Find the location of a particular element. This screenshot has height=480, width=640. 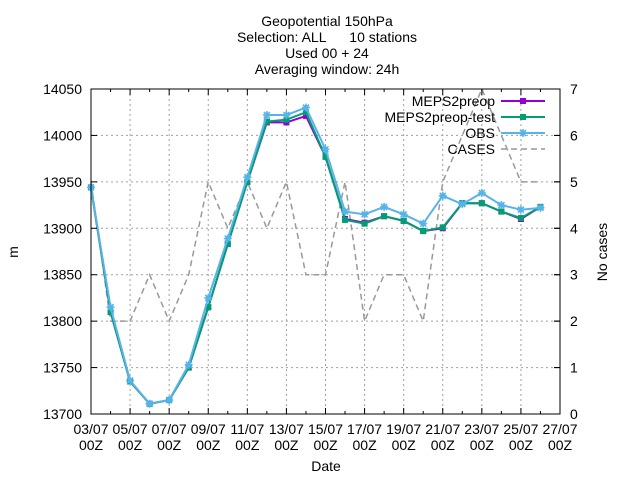

x-axis-label: Date is located at coordinates (326, 466).